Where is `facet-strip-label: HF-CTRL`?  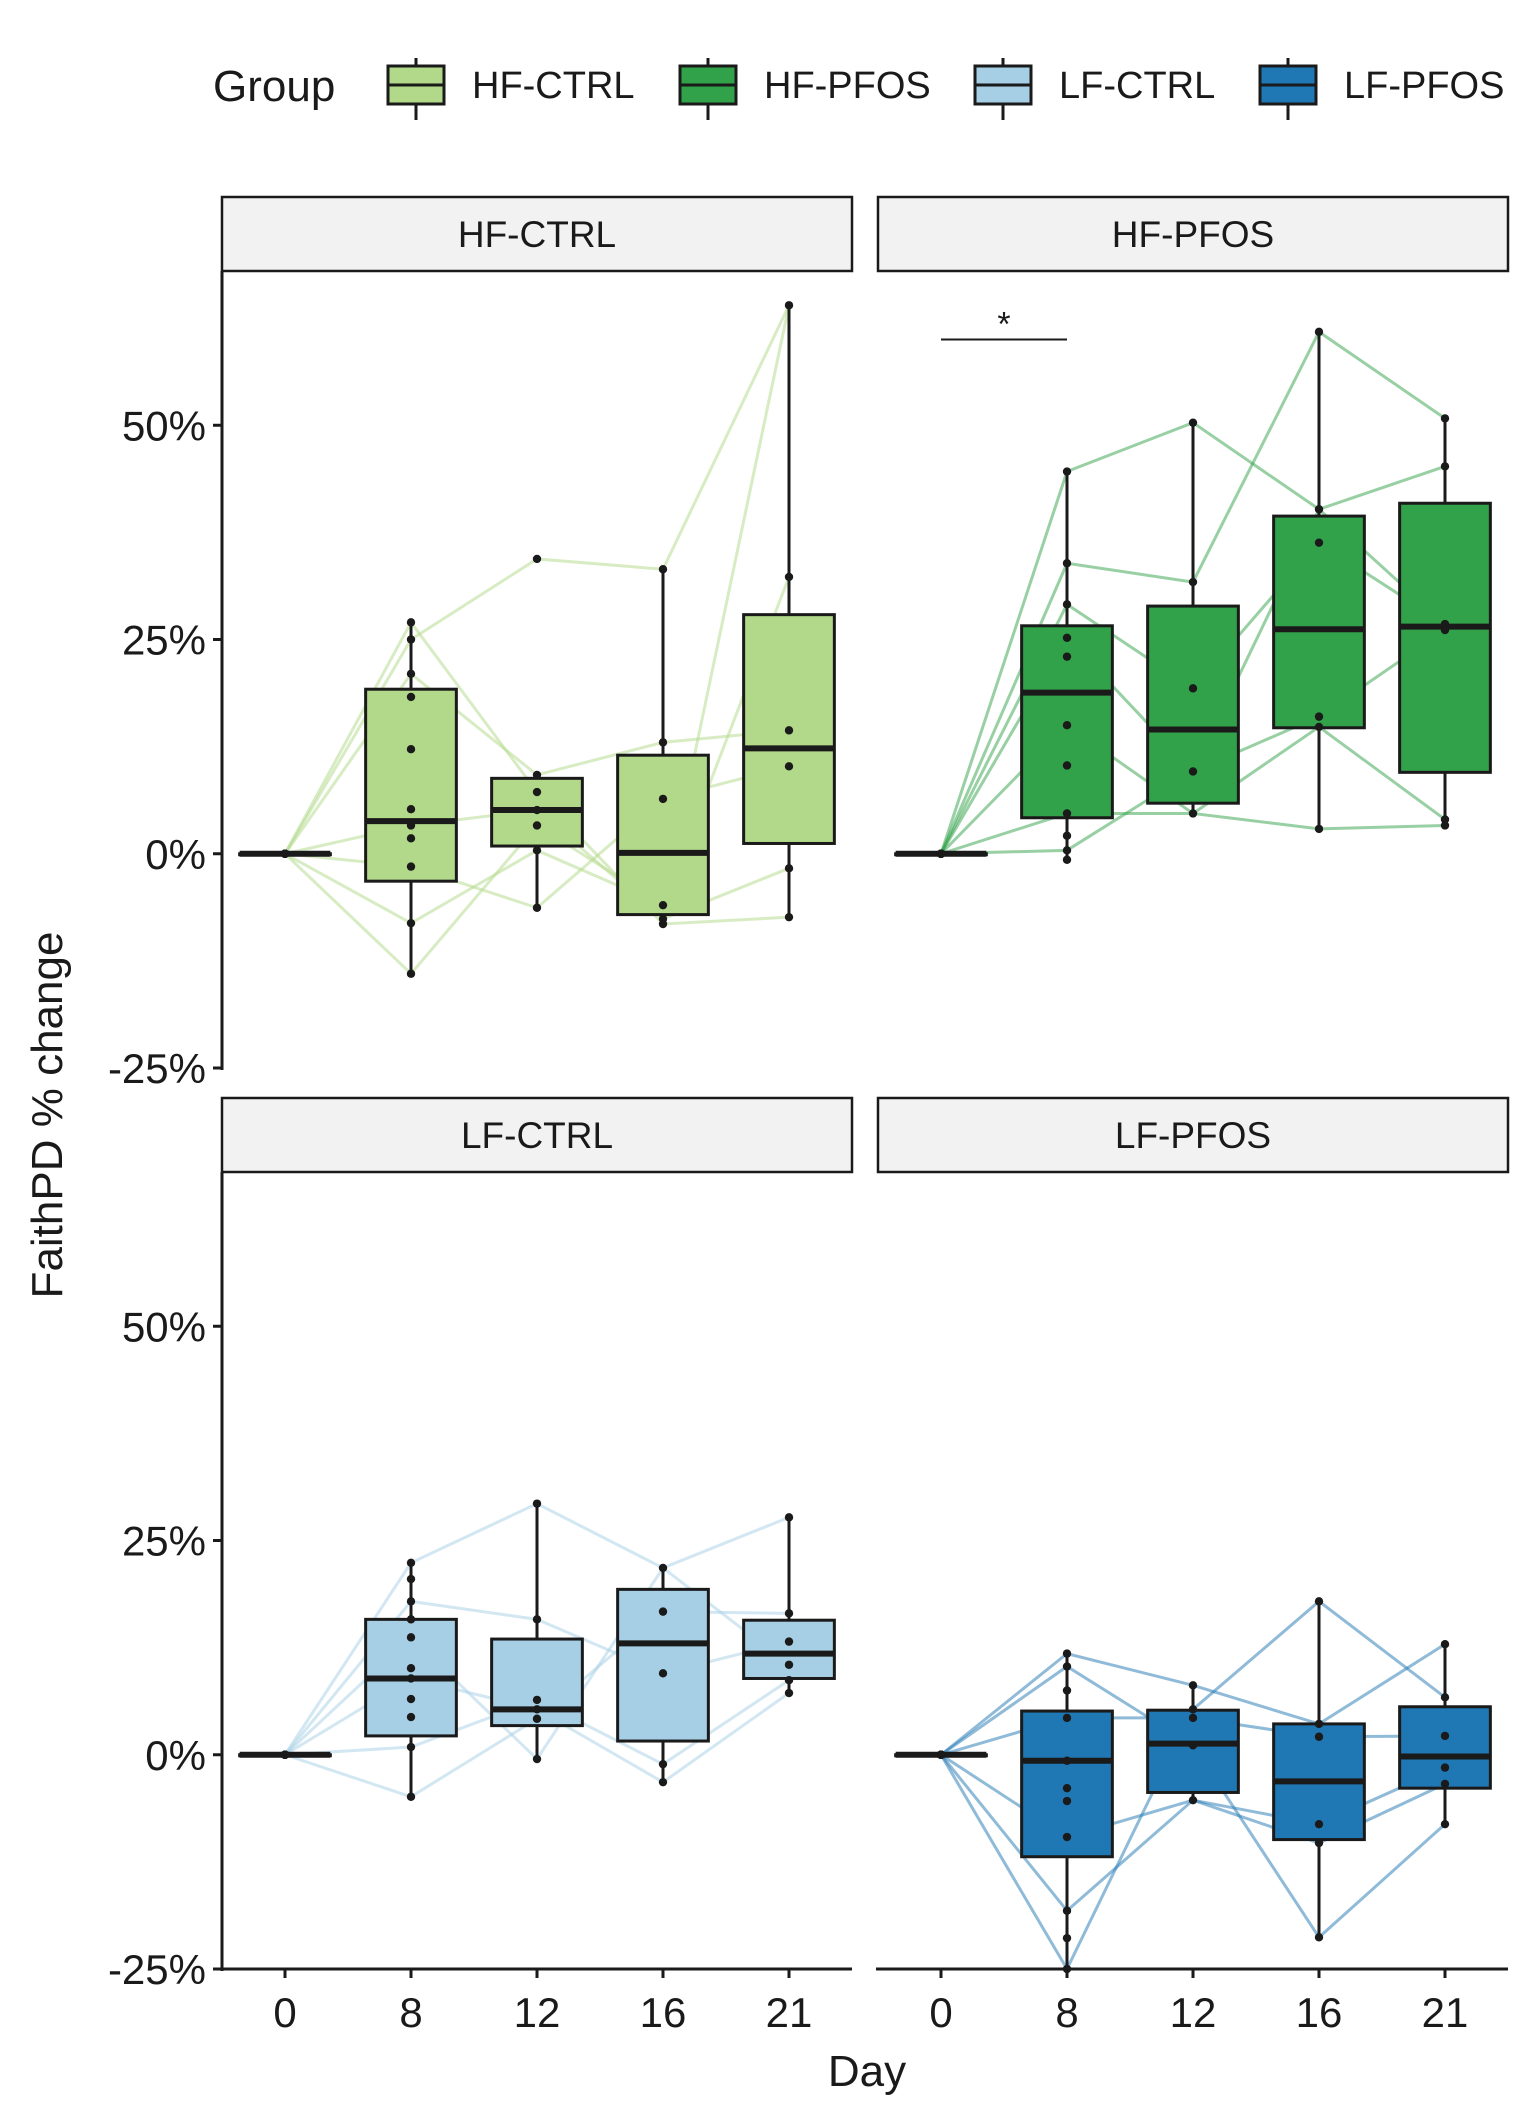 facet-strip-label: HF-CTRL is located at coordinates (537, 234).